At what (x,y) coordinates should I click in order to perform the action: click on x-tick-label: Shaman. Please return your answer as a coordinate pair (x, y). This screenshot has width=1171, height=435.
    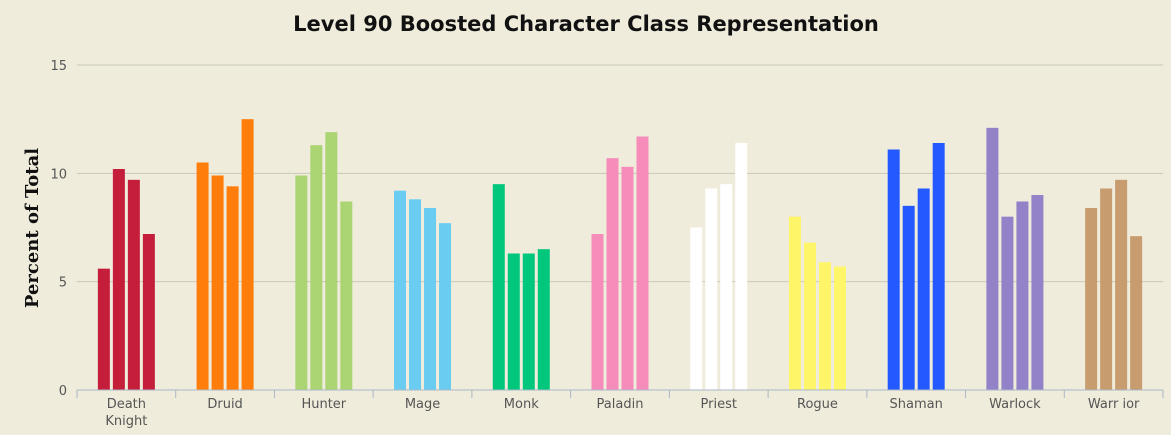
    Looking at the image, I should click on (916, 404).